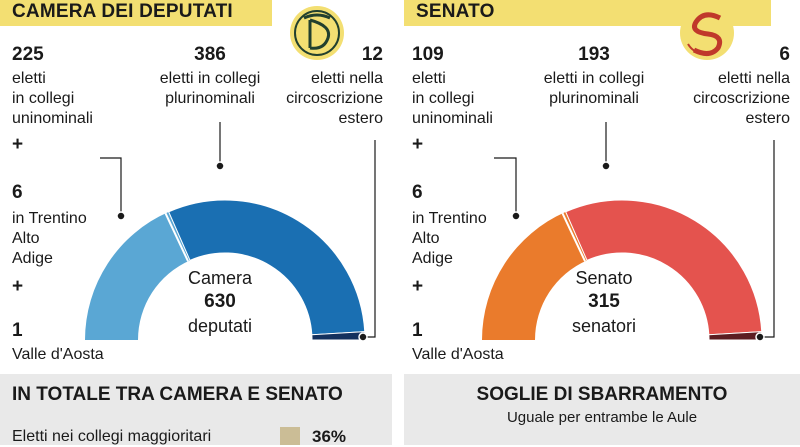  I want to click on senato-uninominali-line2: in collegi, so click(443, 98).